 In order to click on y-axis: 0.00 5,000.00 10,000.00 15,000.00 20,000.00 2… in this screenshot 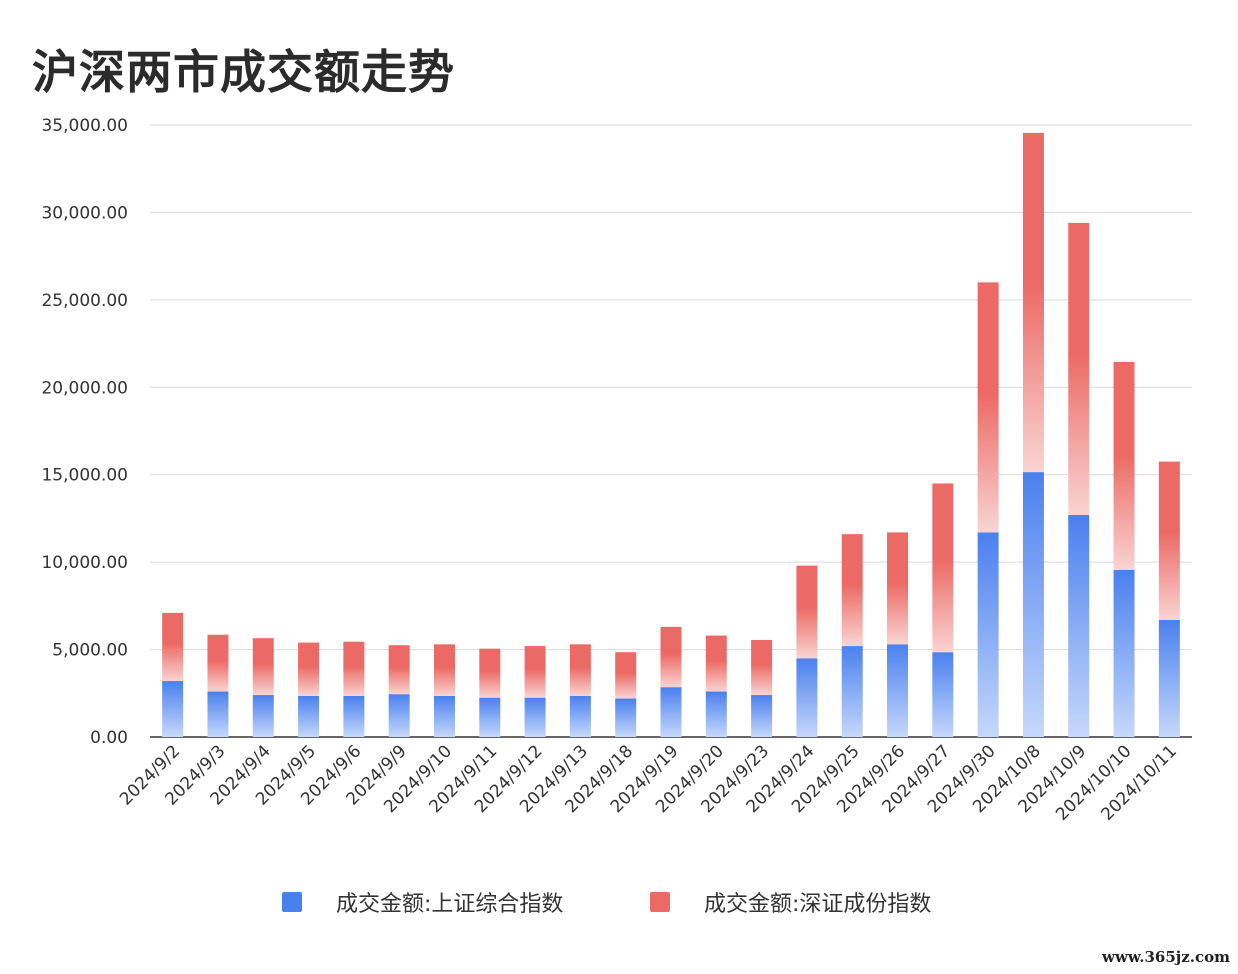, I will do `click(84, 432)`.